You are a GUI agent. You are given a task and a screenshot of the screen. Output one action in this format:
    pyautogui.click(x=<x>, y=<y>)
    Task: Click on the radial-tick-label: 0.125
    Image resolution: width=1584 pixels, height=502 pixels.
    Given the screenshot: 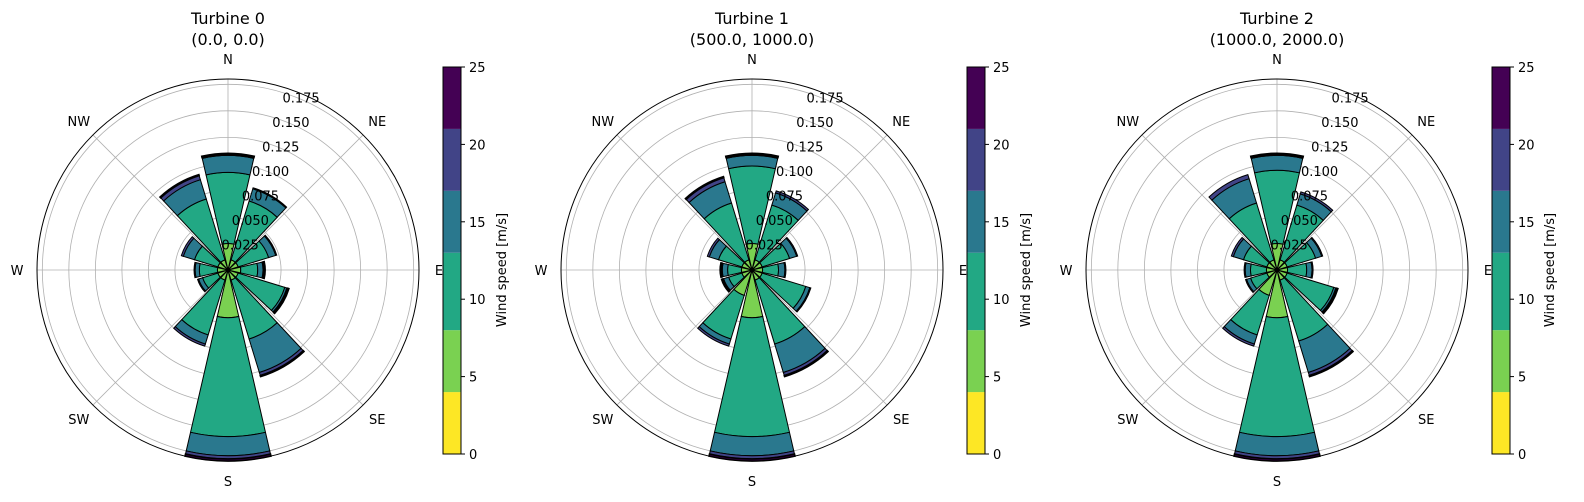 What is the action you would take?
    pyautogui.click(x=1329, y=147)
    